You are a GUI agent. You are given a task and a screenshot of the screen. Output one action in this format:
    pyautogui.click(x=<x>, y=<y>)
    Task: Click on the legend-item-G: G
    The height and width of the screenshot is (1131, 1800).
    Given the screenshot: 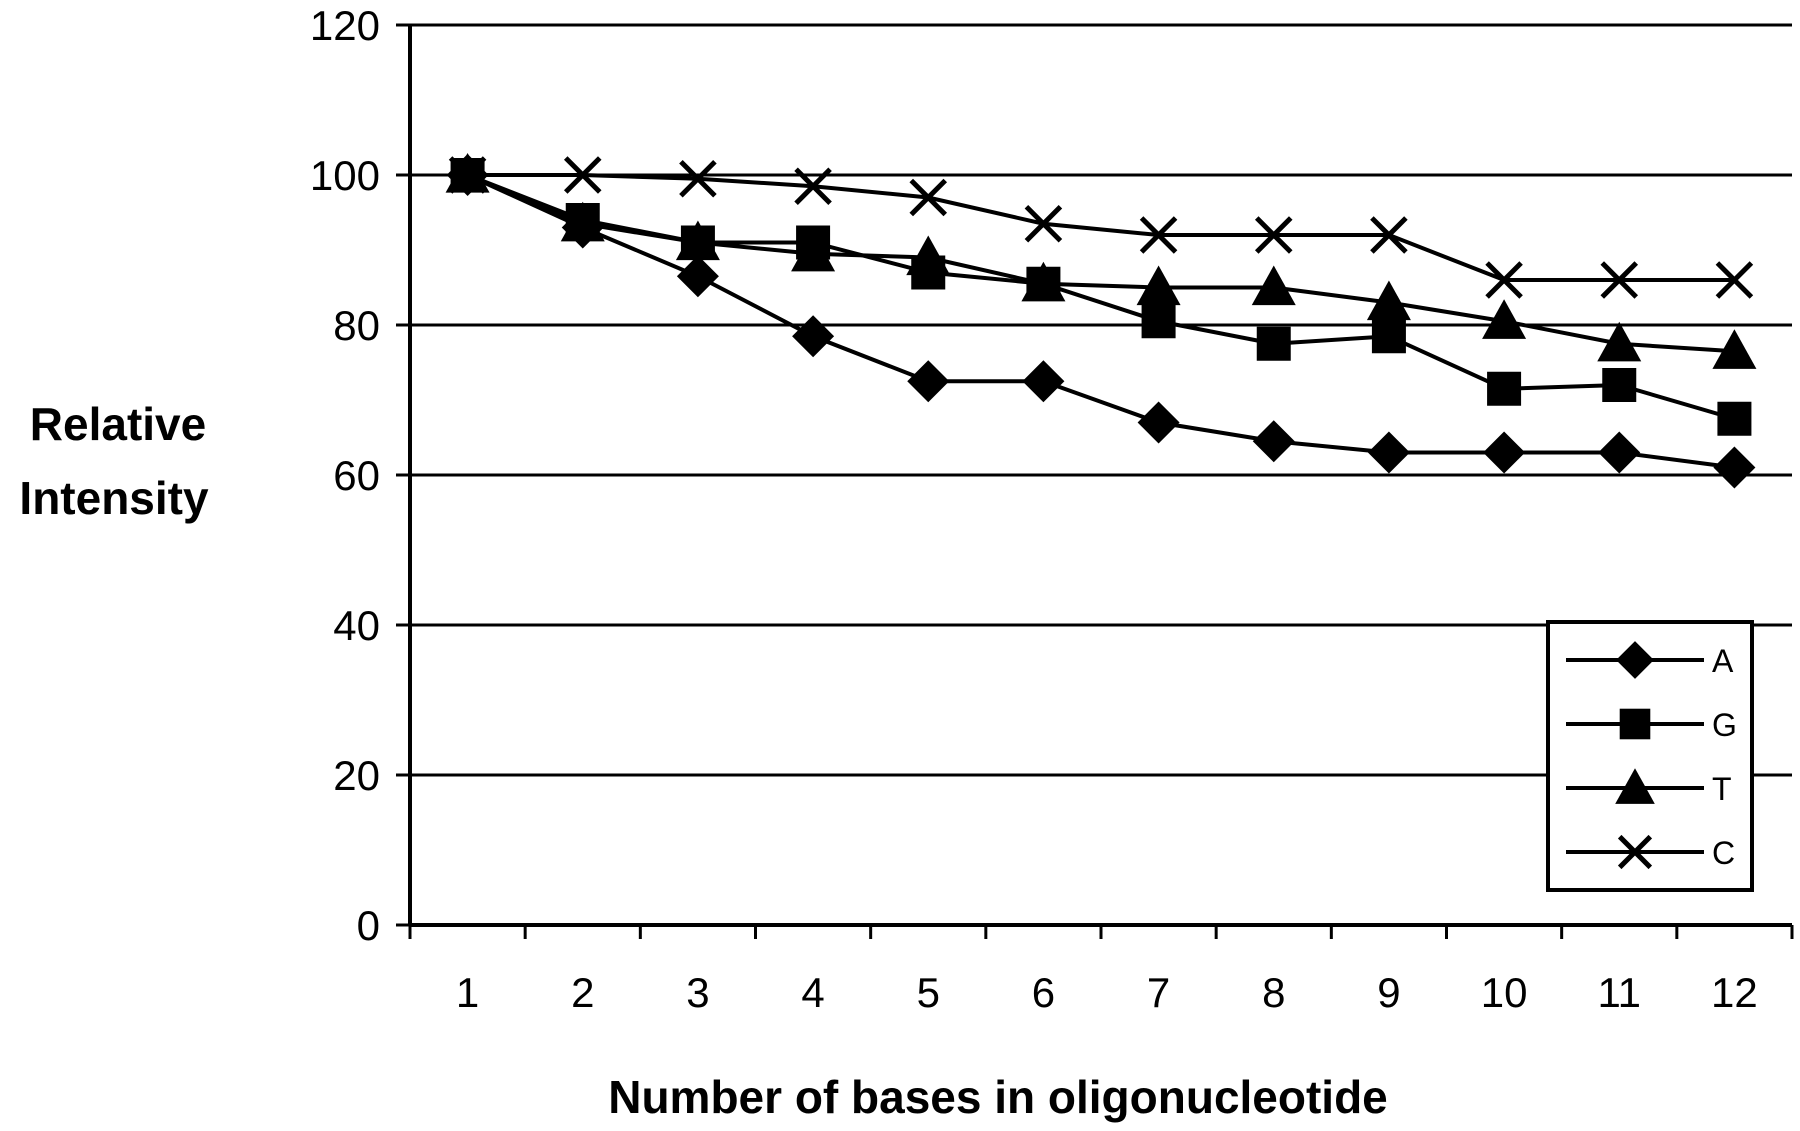 What is the action you would take?
    pyautogui.click(x=1651, y=725)
    